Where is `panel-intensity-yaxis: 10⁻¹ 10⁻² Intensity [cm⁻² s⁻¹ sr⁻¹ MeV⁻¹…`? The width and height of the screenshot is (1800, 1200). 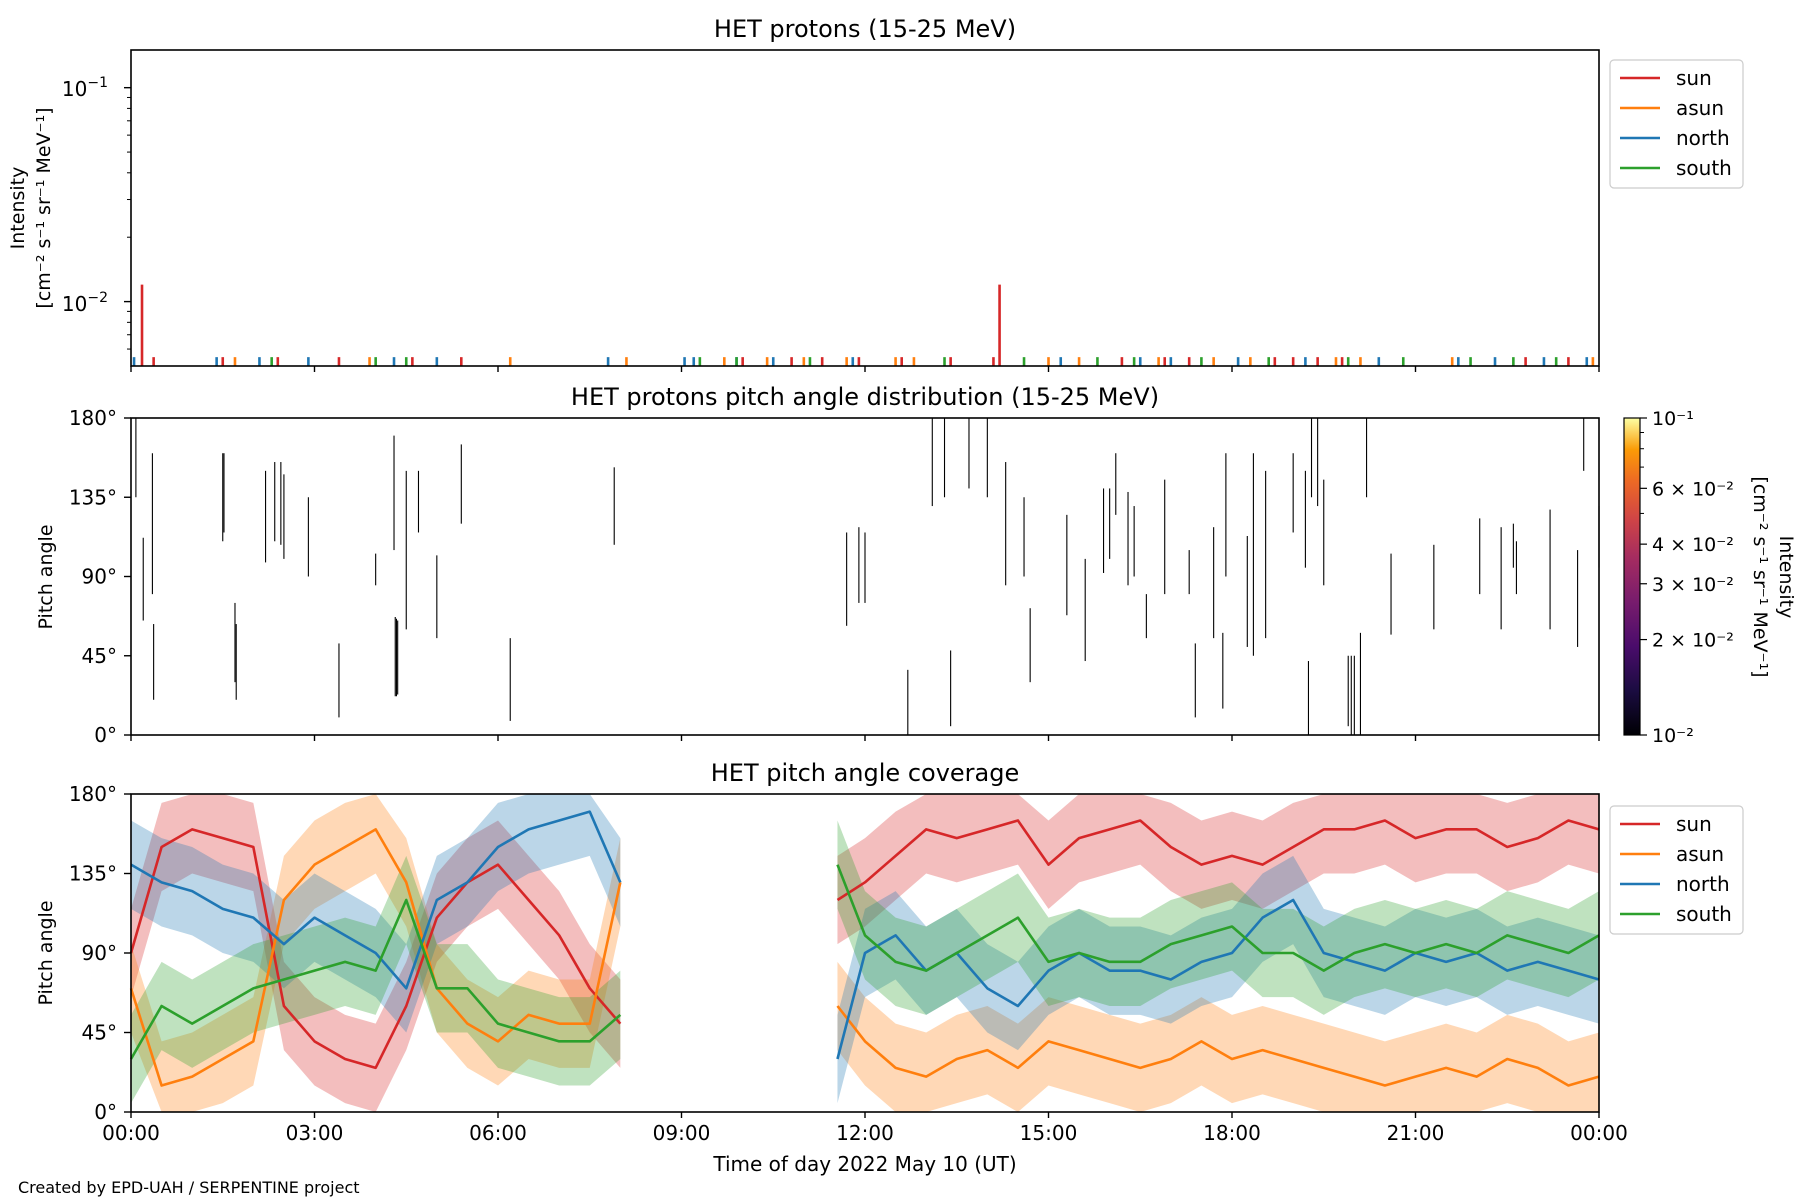 panel-intensity-yaxis: 10⁻¹ 10⁻² Intensity [cm⁻² s⁻¹ sr⁻¹ MeV⁻¹… is located at coordinates (69, 212).